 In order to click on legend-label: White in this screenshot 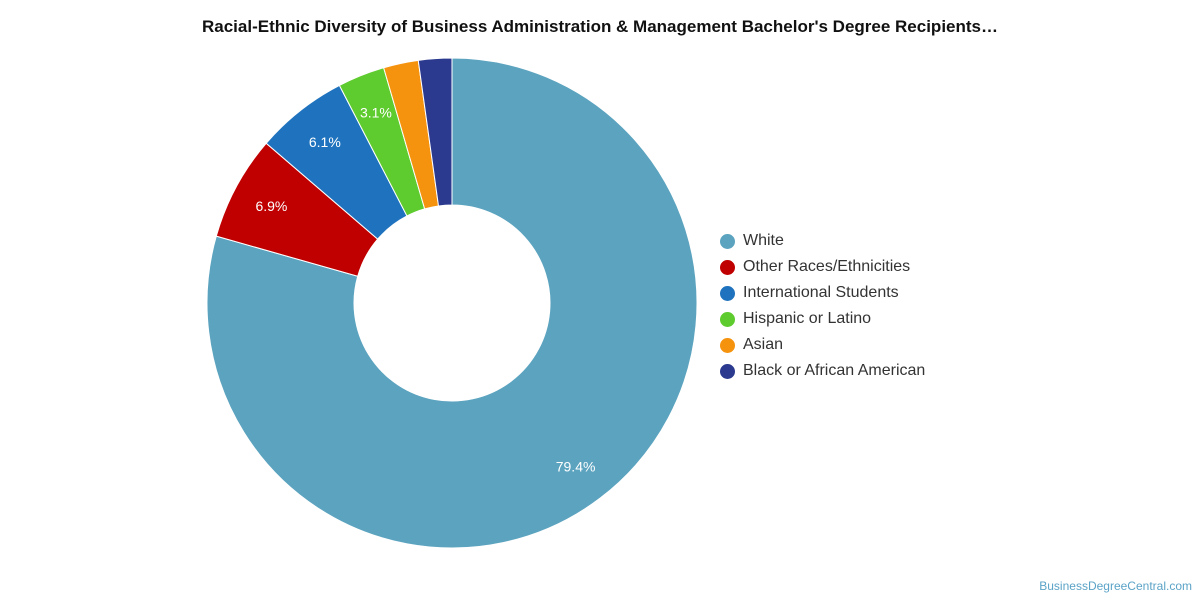, I will do `click(763, 240)`.